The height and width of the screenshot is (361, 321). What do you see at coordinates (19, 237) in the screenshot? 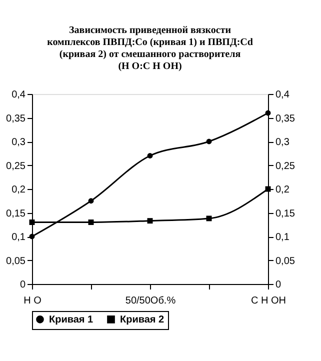
I see `y-tick-label: 0,1` at bounding box center [19, 237].